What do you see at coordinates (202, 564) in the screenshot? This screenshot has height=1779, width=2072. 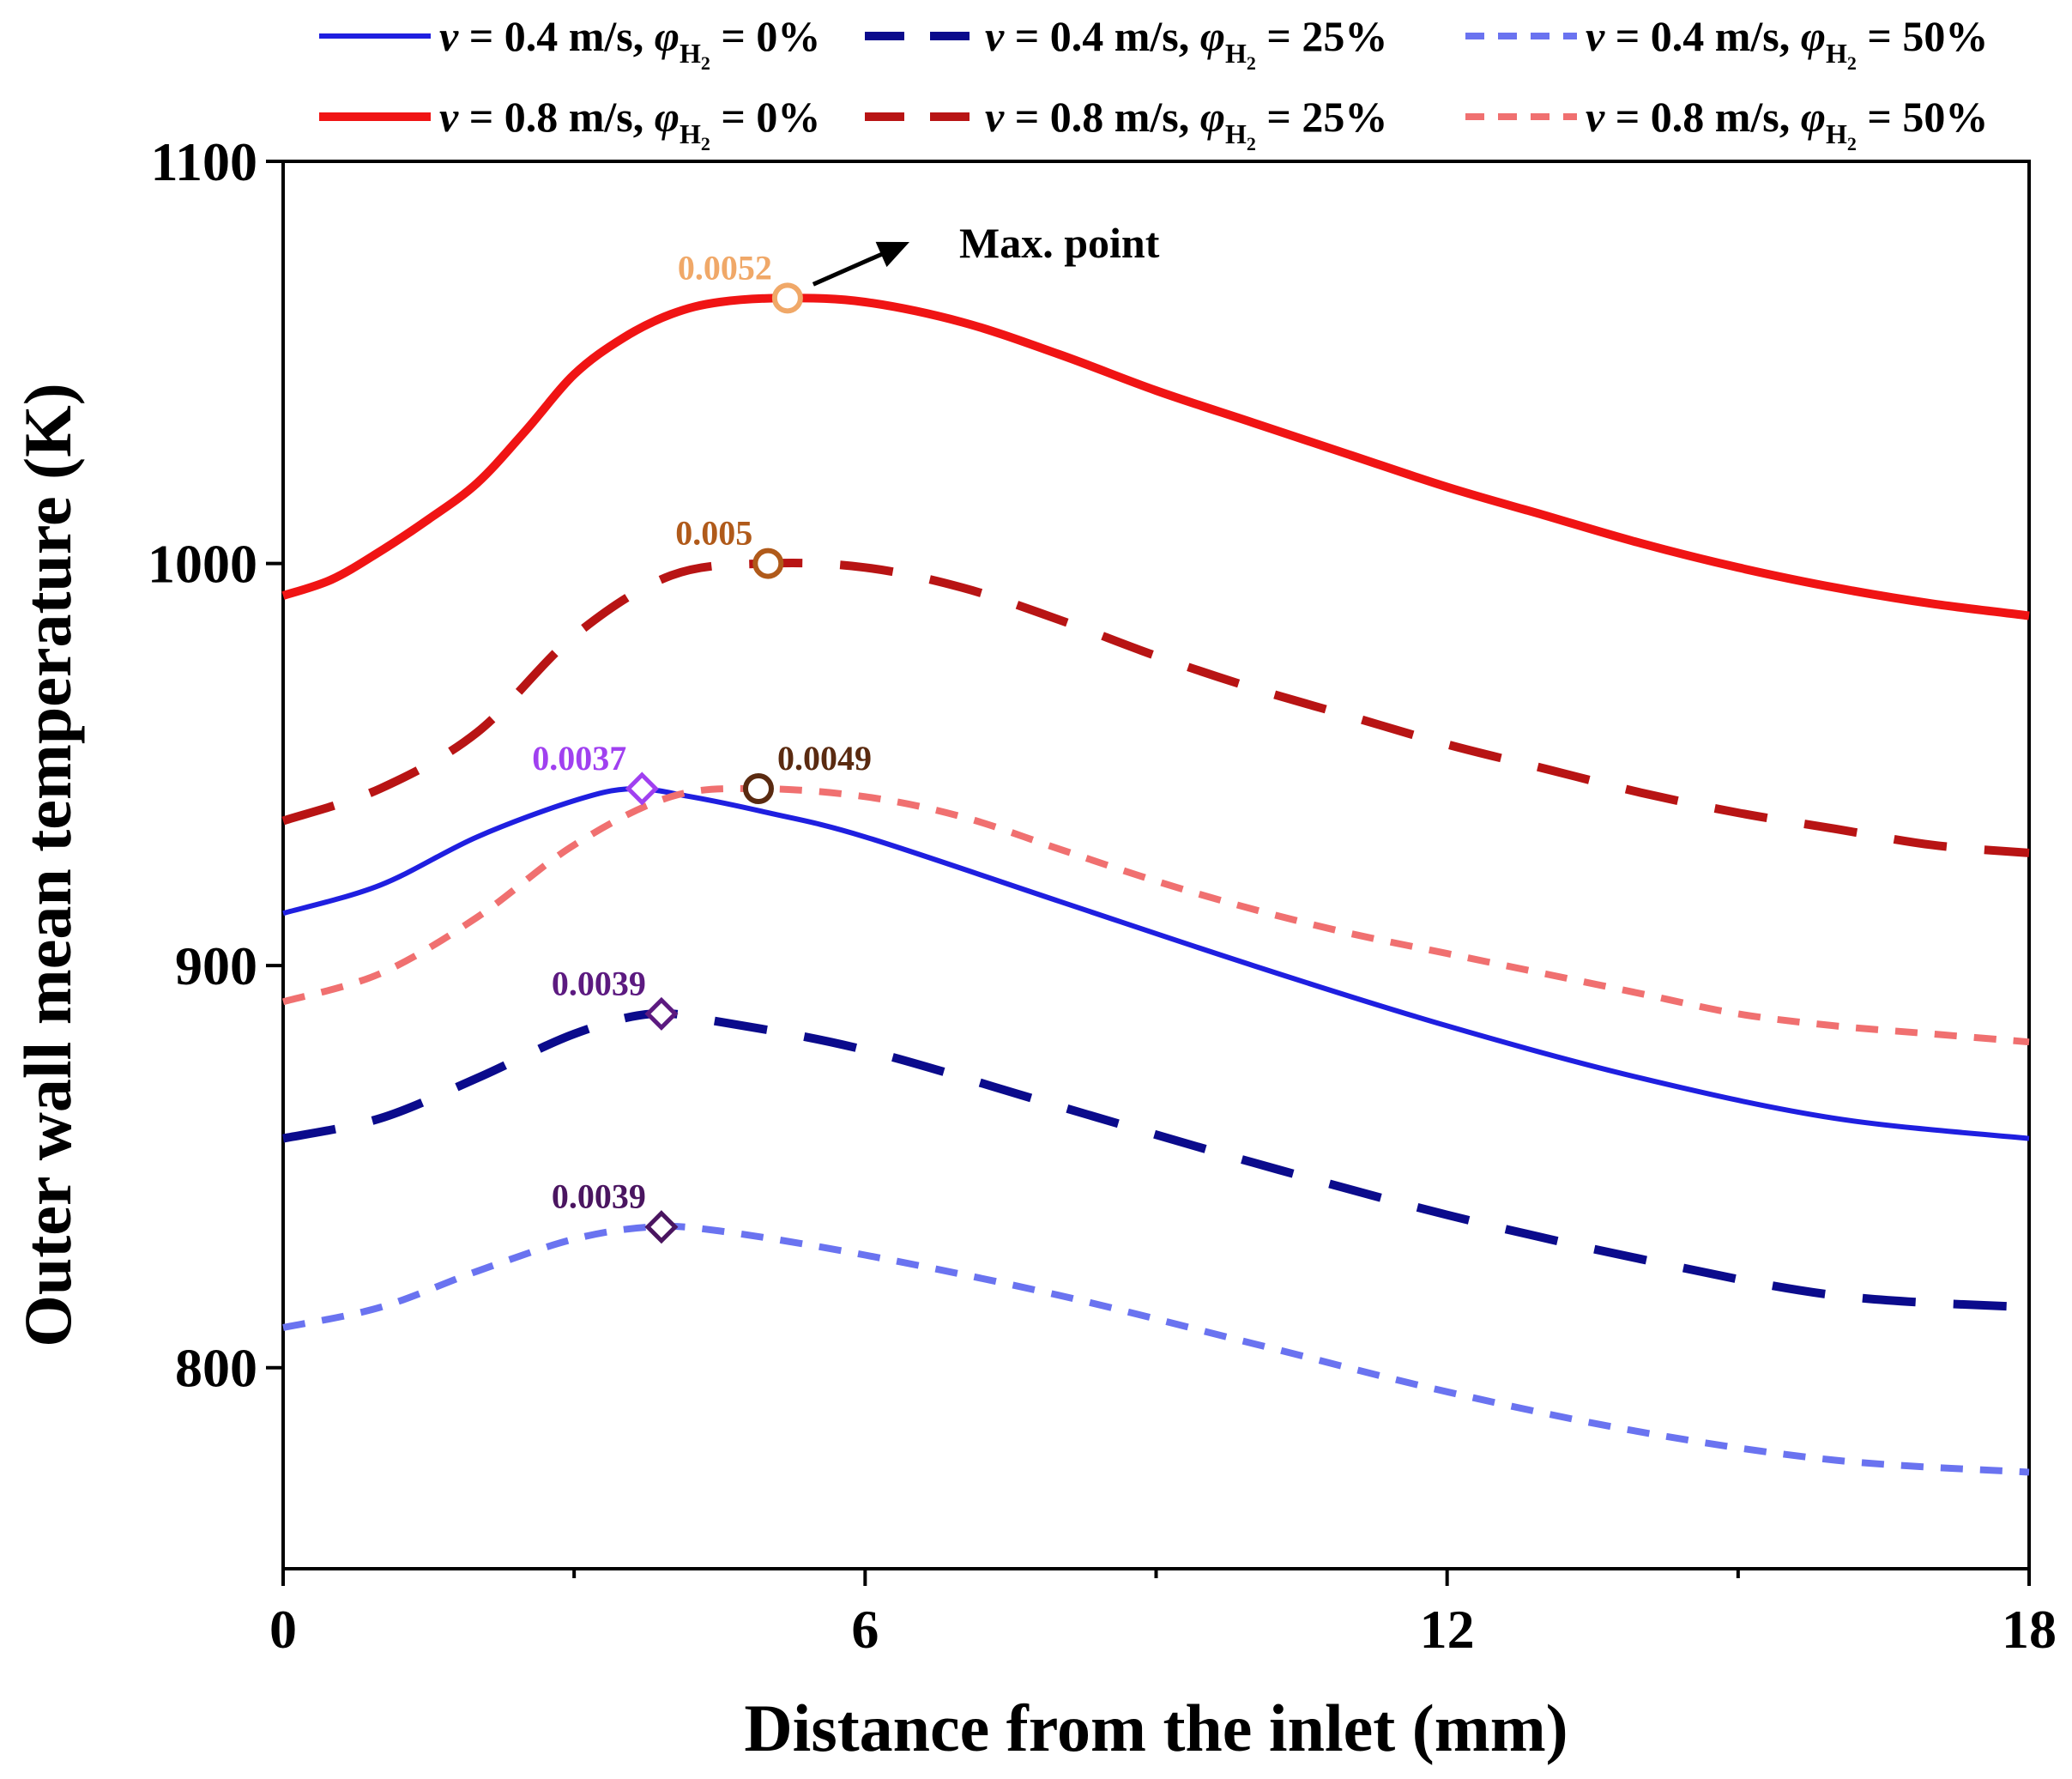 I see `y-tick-label: 1000` at bounding box center [202, 564].